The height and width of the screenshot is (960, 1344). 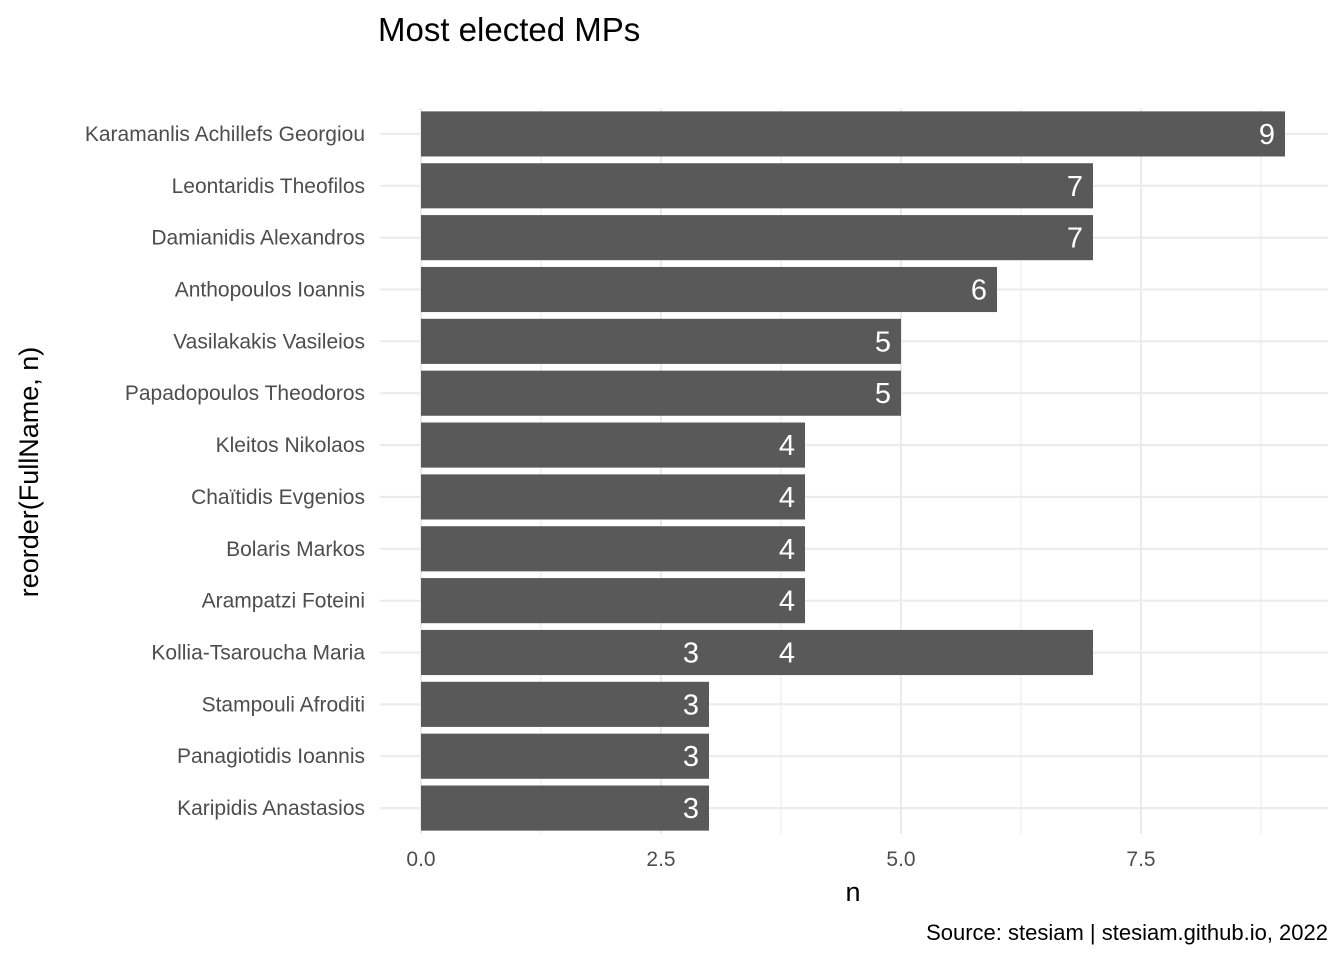 I want to click on y-tick-label: Kleitos Nikolaos, so click(x=290, y=445).